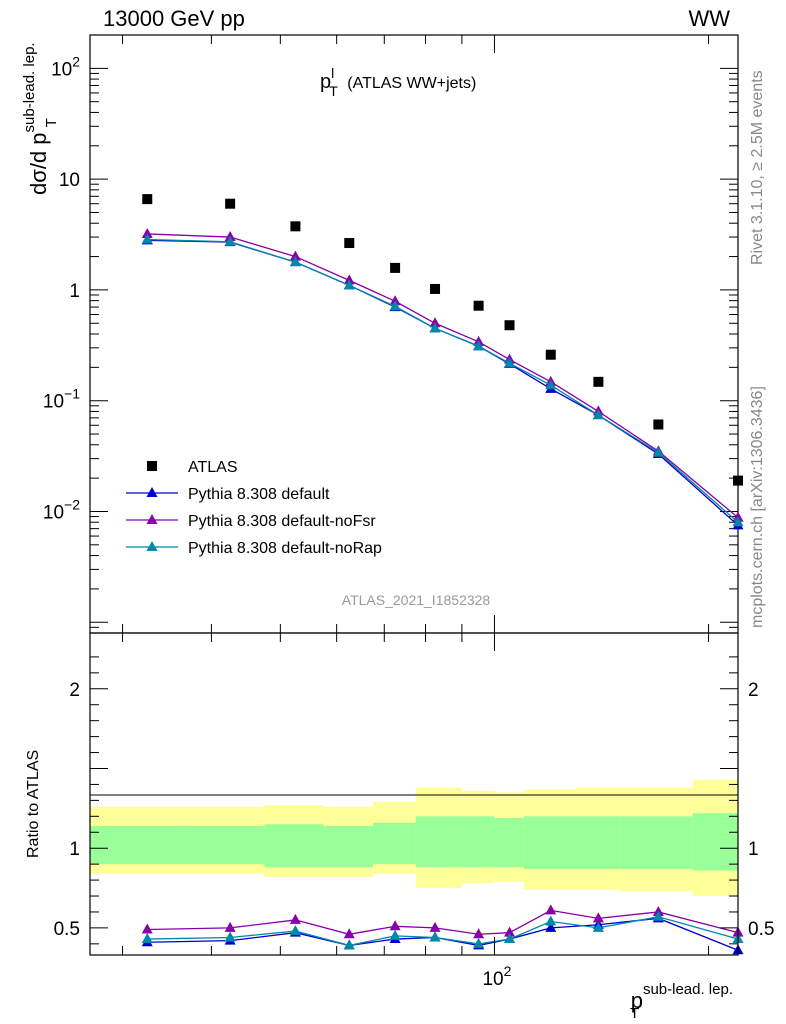  I want to click on ratio-ylabel: Ratio to ATLAS, so click(33, 804).